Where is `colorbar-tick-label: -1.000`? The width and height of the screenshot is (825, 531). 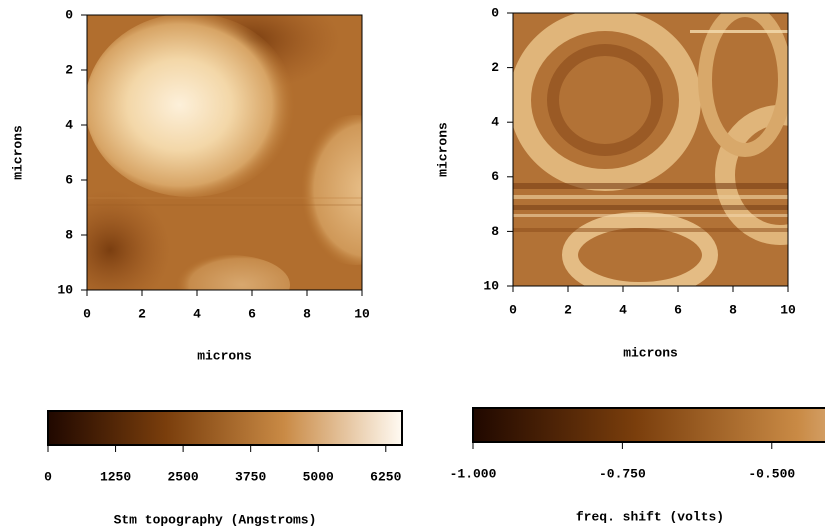
colorbar-tick-label: -1.000 is located at coordinates (473, 473).